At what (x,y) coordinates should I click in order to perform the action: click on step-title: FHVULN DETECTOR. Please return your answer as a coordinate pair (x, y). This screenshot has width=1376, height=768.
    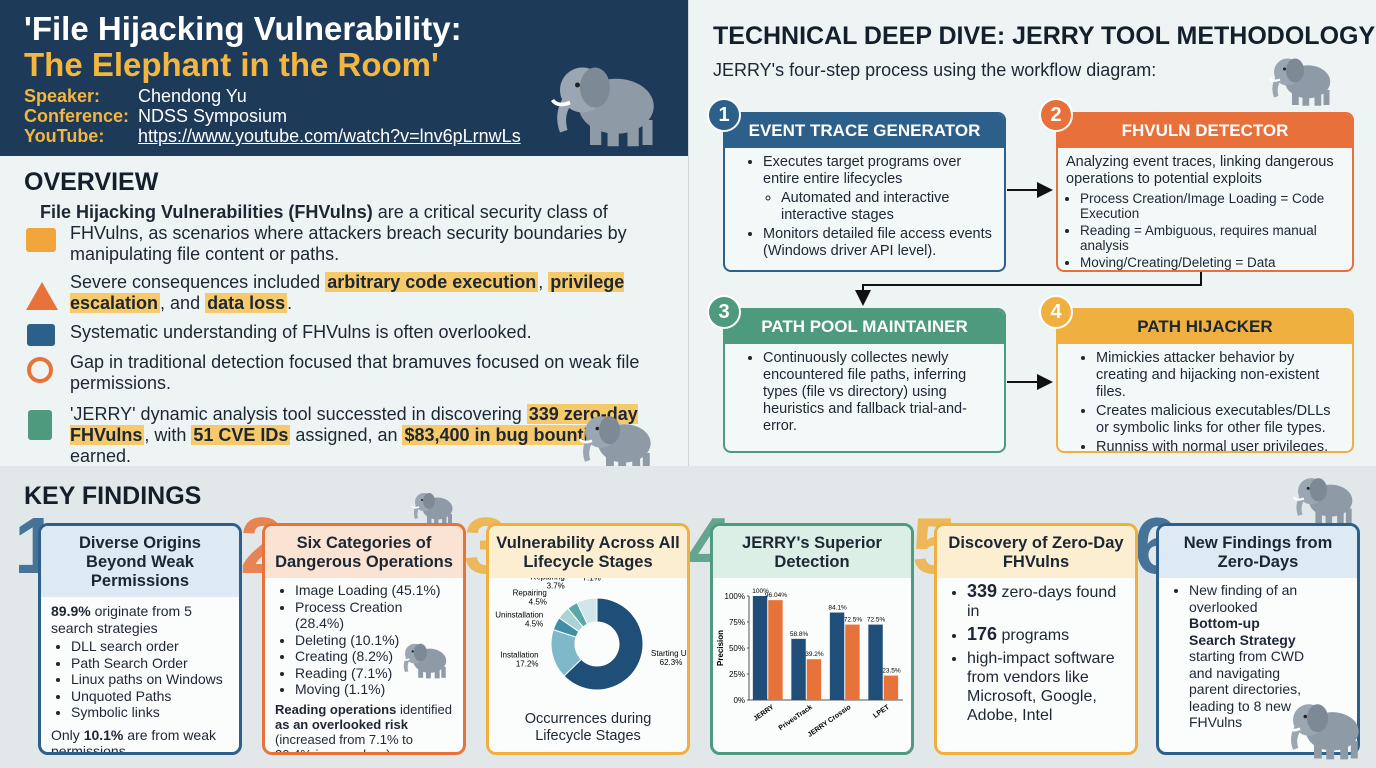
    Looking at the image, I should click on (1205, 131).